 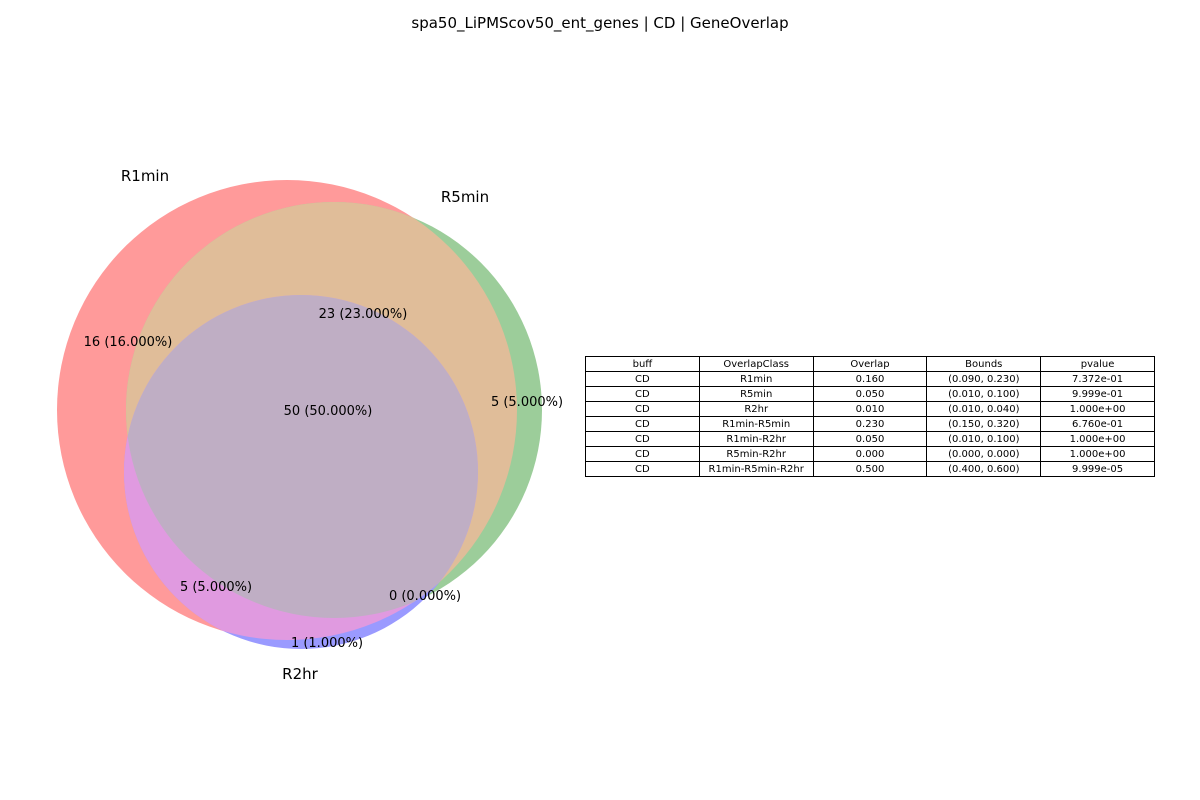 I want to click on region-label-all-three: 50 (50.000%), so click(x=328, y=411).